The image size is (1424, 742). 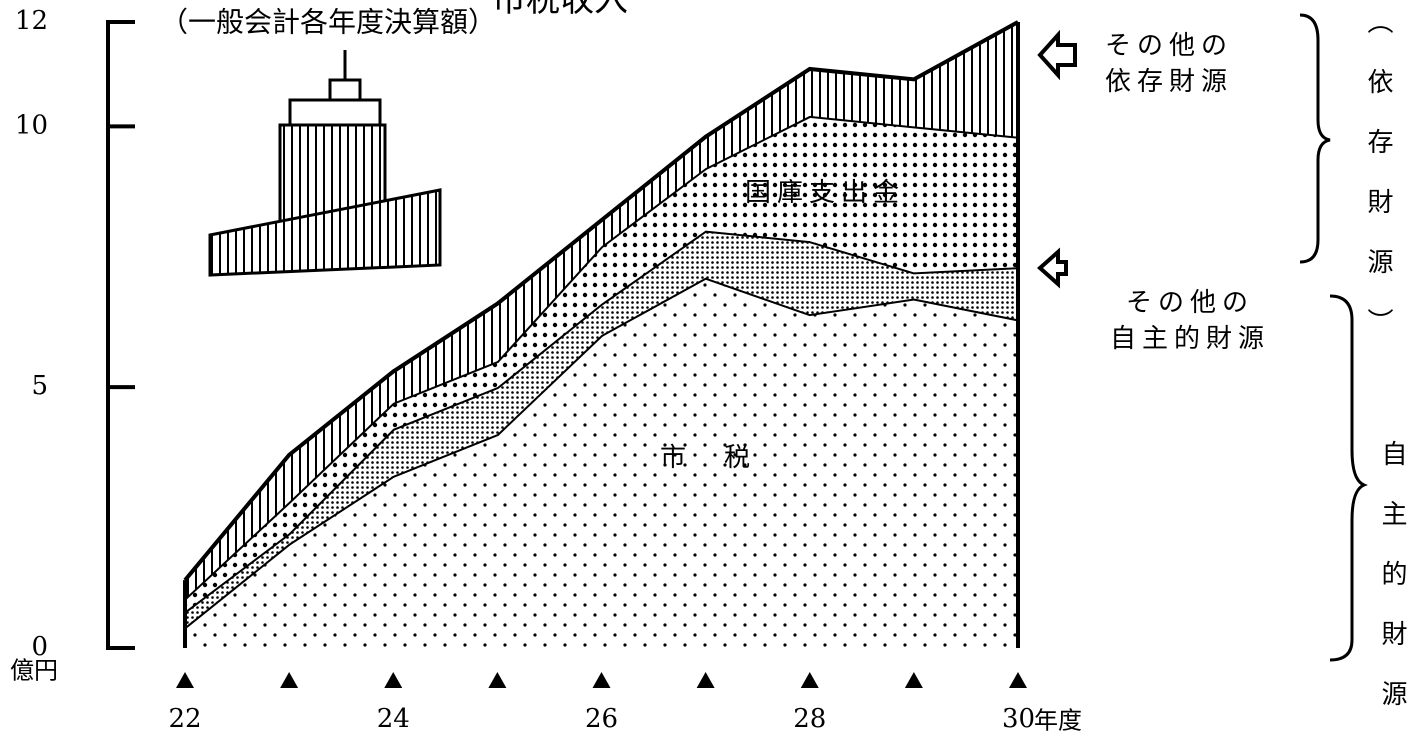 What do you see at coordinates (1333, 337) in the screenshot?
I see `braces` at bounding box center [1333, 337].